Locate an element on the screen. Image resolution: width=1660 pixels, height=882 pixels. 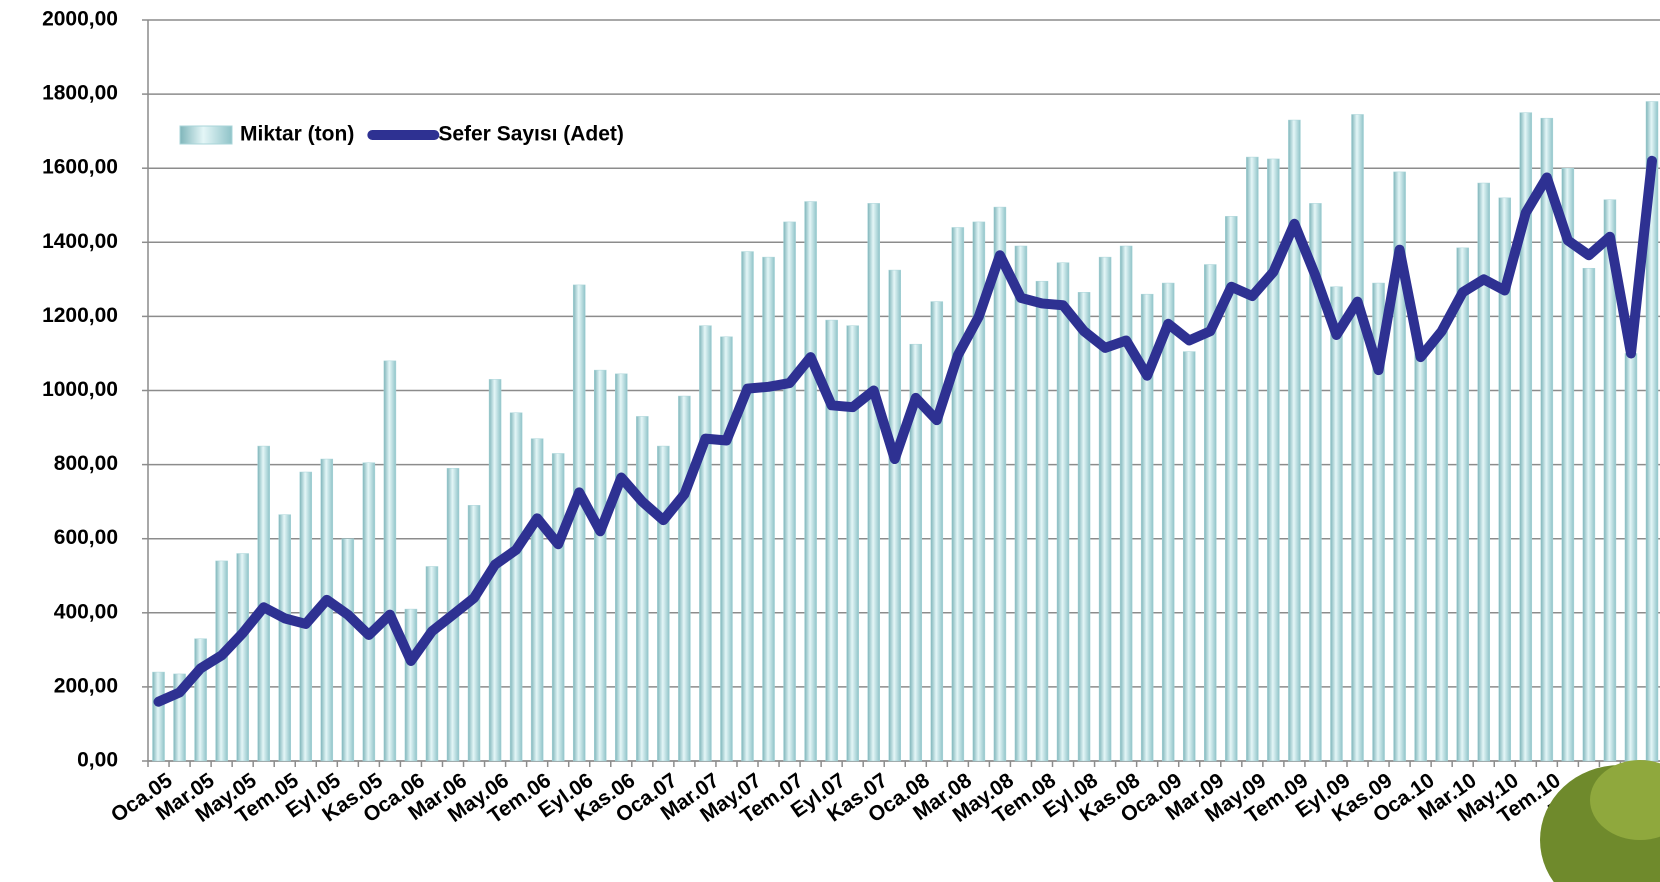
legend-label: Miktar (ton) is located at coordinates (297, 134).